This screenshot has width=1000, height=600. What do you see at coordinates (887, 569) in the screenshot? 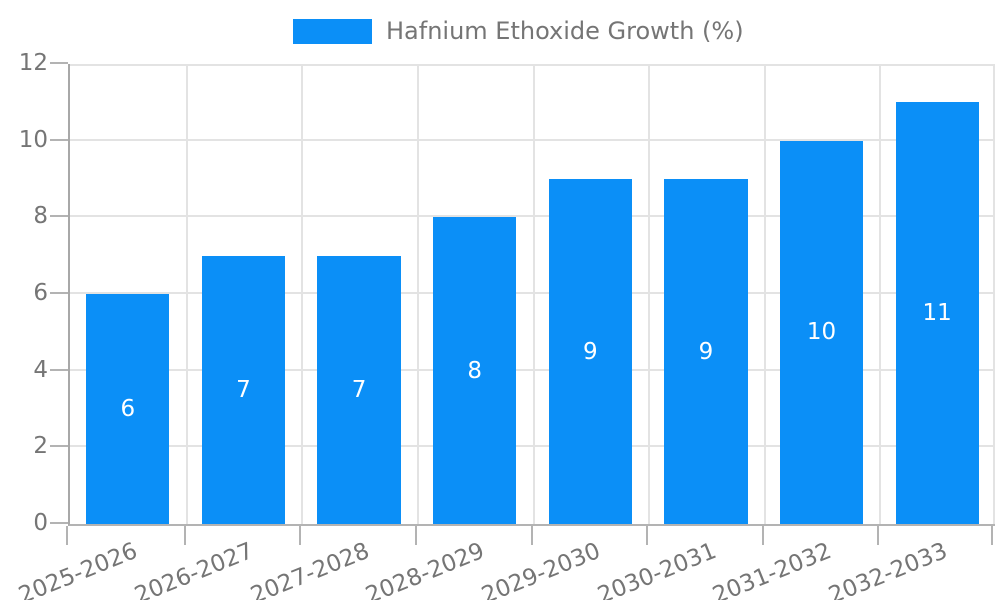
I see `x-axis-category-label: 2032-2033` at bounding box center [887, 569].